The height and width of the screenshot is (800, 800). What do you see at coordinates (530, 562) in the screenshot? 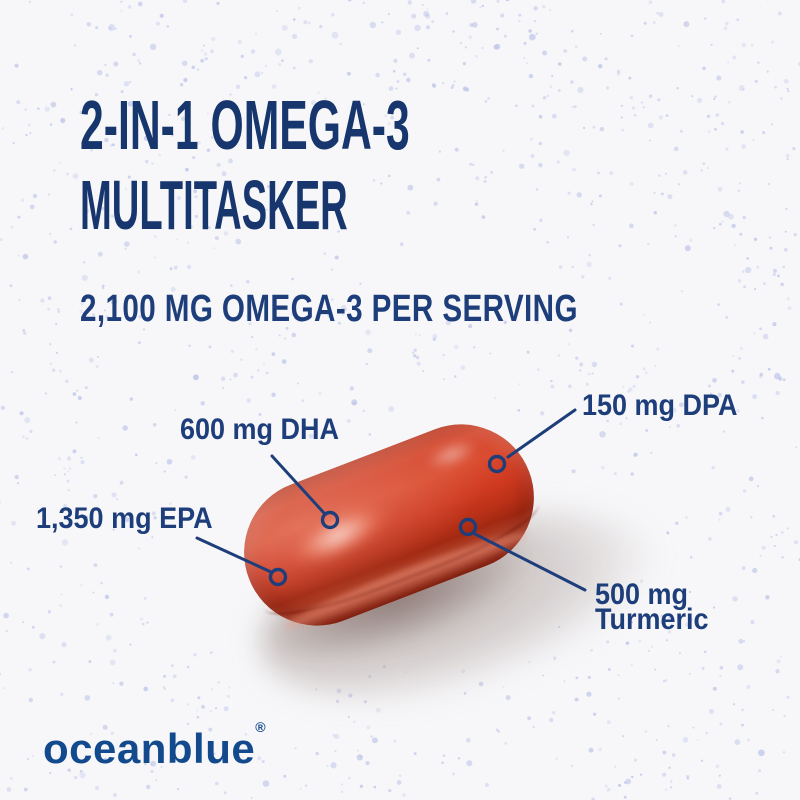
I see `turmeric-callout-line` at bounding box center [530, 562].